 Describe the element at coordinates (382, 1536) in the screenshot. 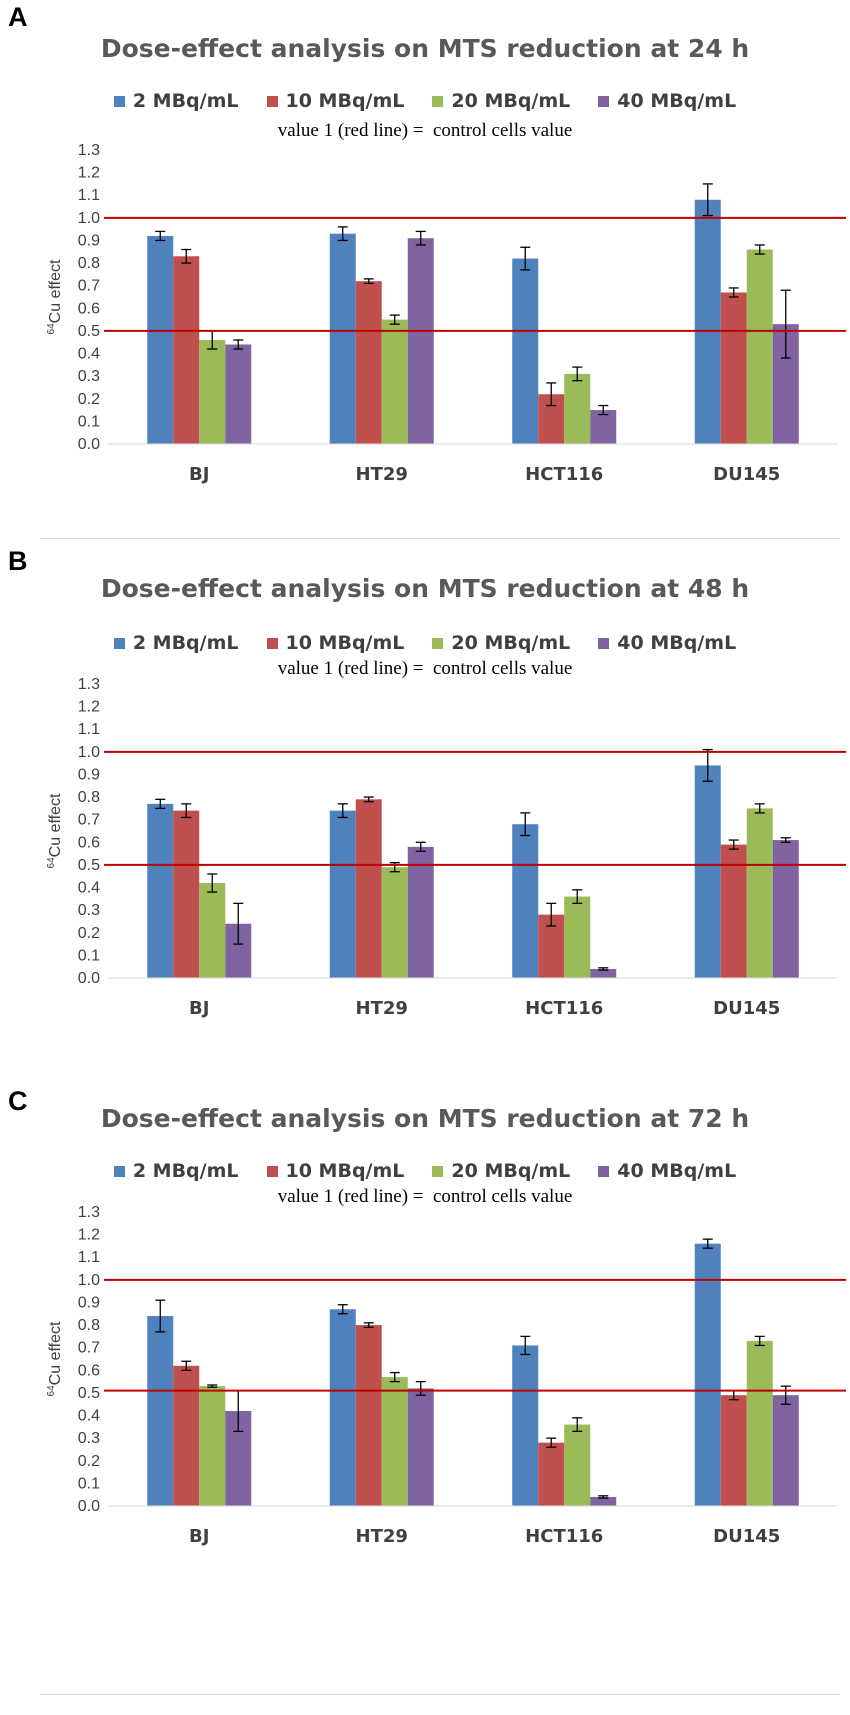

I see `x-tick-label: HT29` at that location.